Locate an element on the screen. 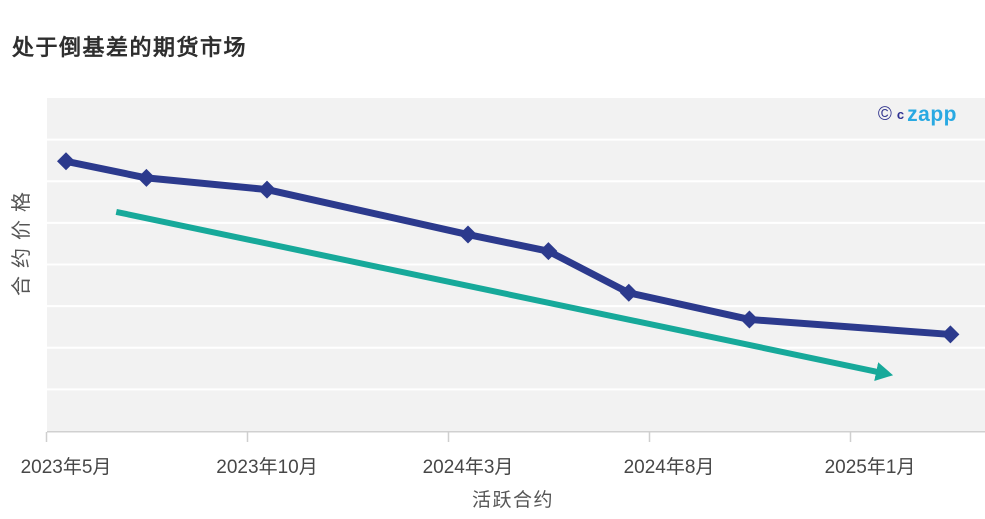 The width and height of the screenshot is (985, 519). y-axis-label: 合约价格 is located at coordinates (22, 240).